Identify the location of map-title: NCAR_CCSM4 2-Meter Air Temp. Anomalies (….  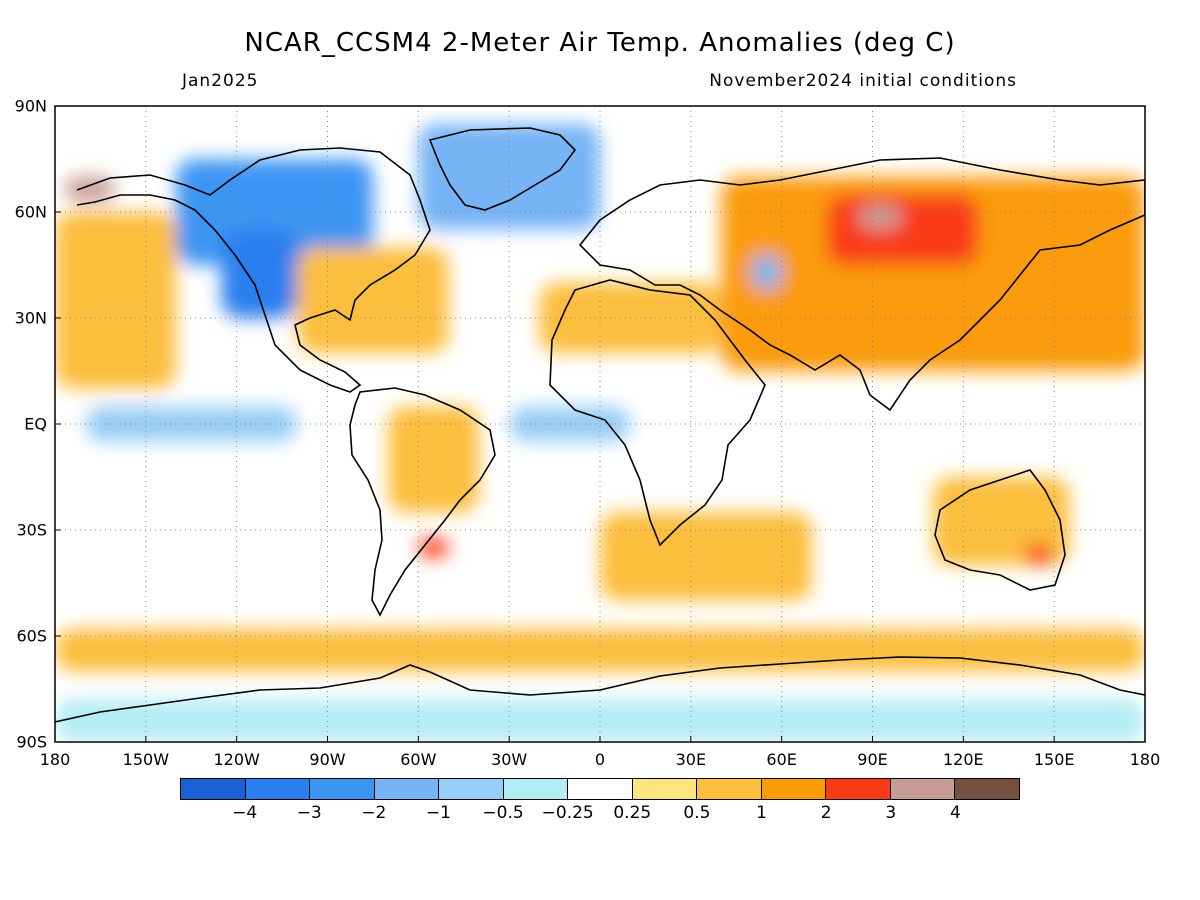
(600, 43).